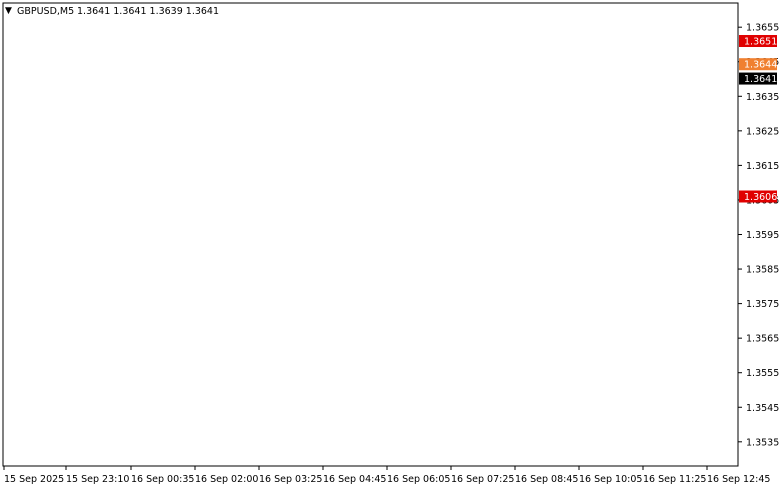 Image resolution: width=781 pixels, height=493 pixels. I want to click on ohlc-values: 1.3641 1.3641 1.3639 1.3641, so click(148, 11).